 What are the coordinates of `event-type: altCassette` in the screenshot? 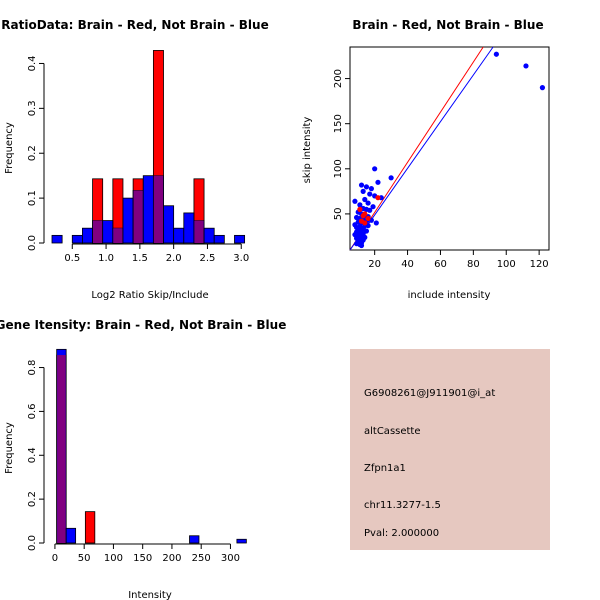 It's located at (392, 431).